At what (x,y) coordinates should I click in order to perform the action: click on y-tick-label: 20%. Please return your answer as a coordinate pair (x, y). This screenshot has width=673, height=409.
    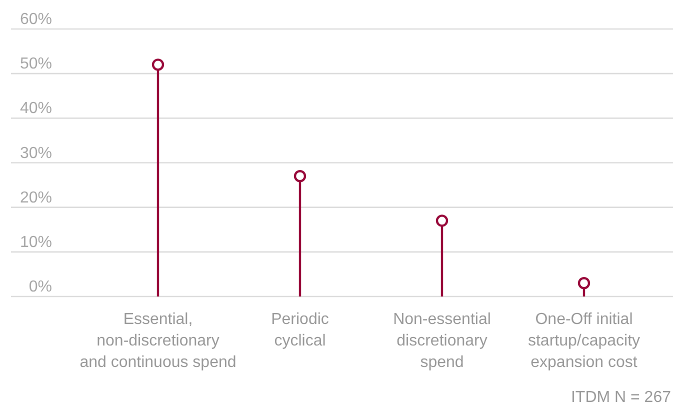
    Looking at the image, I should click on (36, 197).